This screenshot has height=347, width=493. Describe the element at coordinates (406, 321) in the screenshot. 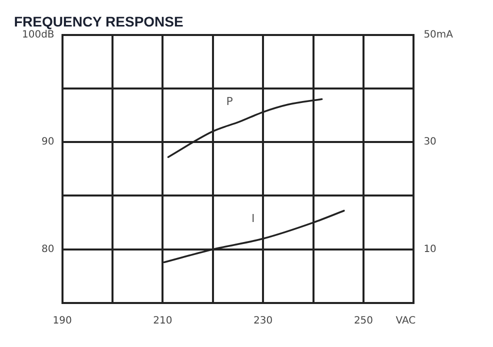

I see `x-axis-title: VAC` at that location.